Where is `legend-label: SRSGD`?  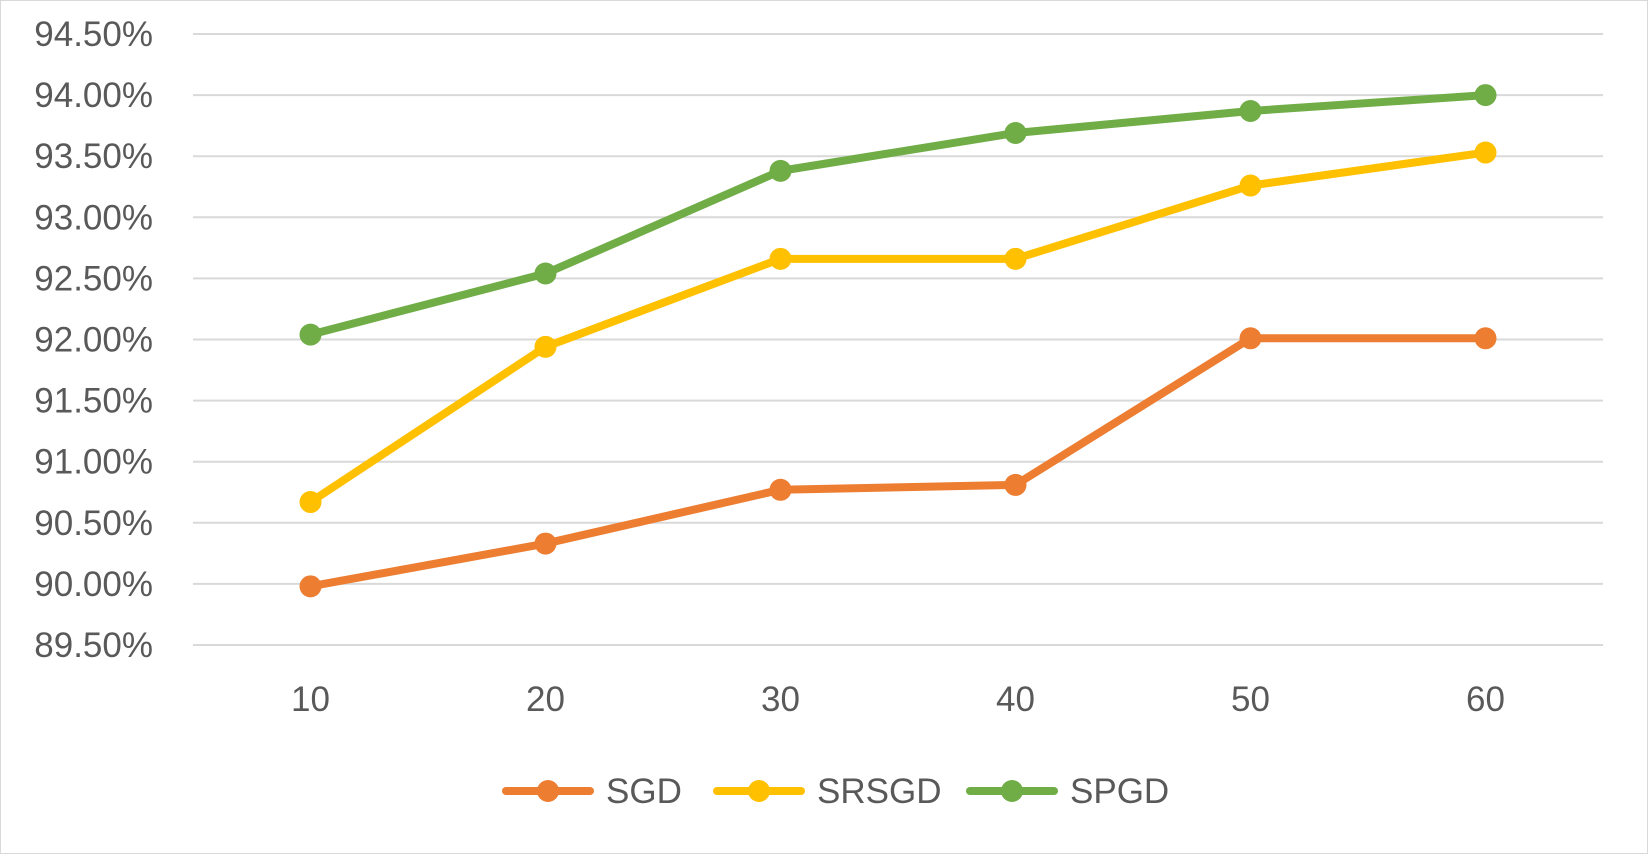
legend-label: SRSGD is located at coordinates (879, 791).